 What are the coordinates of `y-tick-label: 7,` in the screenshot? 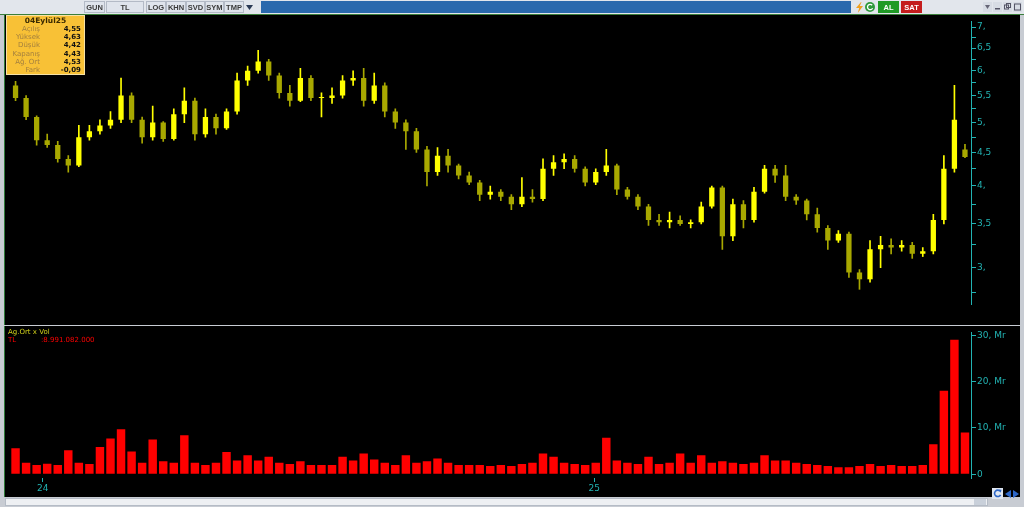 It's located at (981, 26).